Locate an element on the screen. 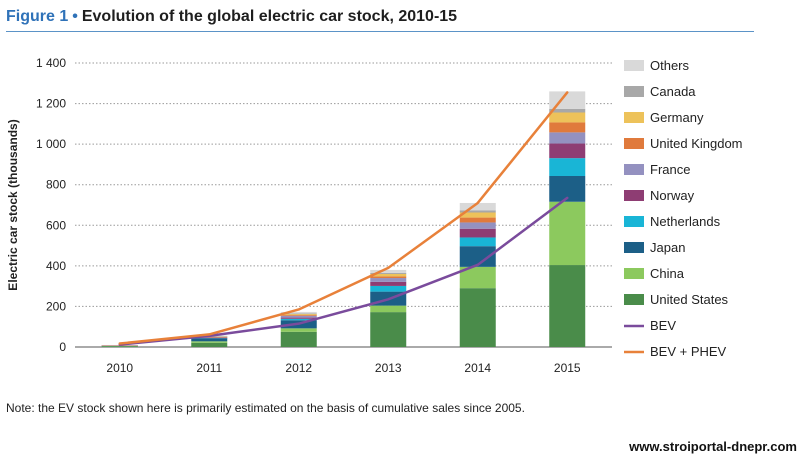 The image size is (801, 458). watermark: www.stroiportal-dnepr.com is located at coordinates (713, 446).